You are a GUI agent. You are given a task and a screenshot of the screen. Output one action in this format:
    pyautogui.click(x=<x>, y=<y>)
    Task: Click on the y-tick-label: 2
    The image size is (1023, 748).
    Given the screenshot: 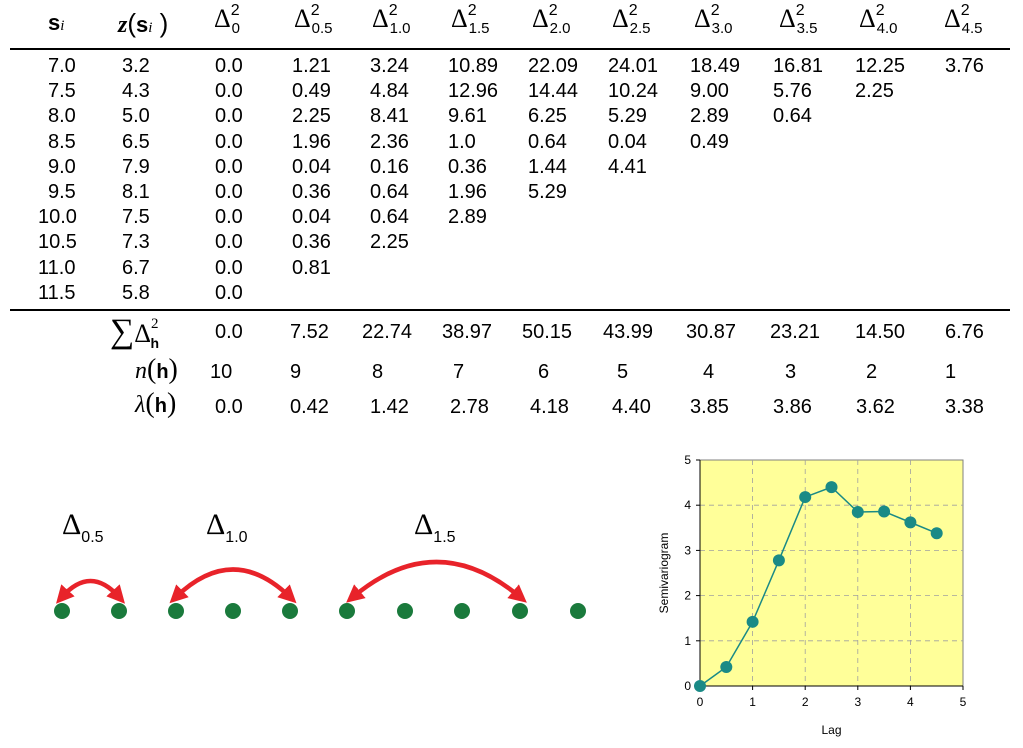 What is the action you would take?
    pyautogui.click(x=687, y=596)
    